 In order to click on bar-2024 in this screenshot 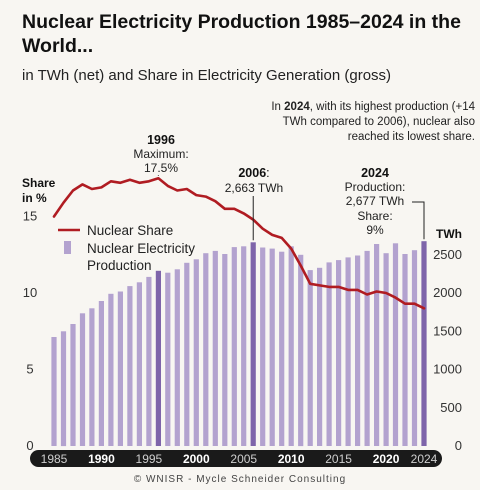, I will do `click(424, 343)`.